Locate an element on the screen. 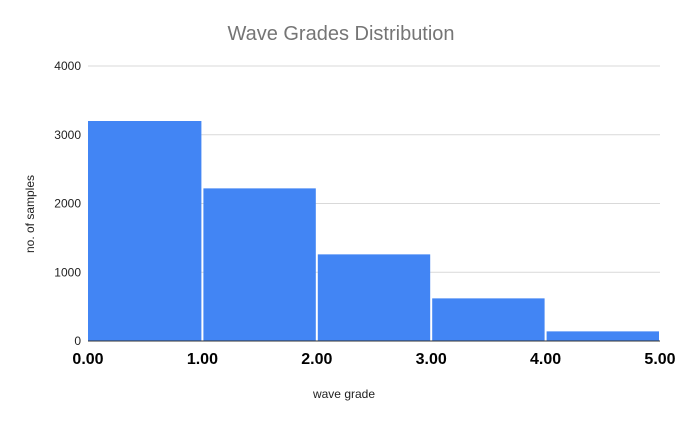 This screenshot has height=422, width=682. x-axis-label: wave grade is located at coordinates (343, 394).